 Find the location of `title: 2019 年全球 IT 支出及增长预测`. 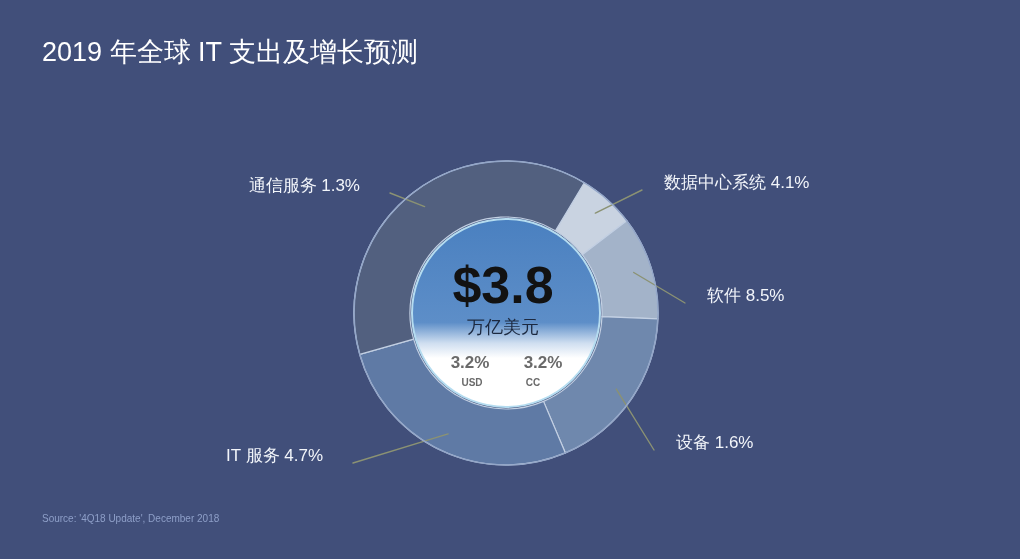

title: 2019 年全球 IT 支出及增长预测 is located at coordinates (230, 52).